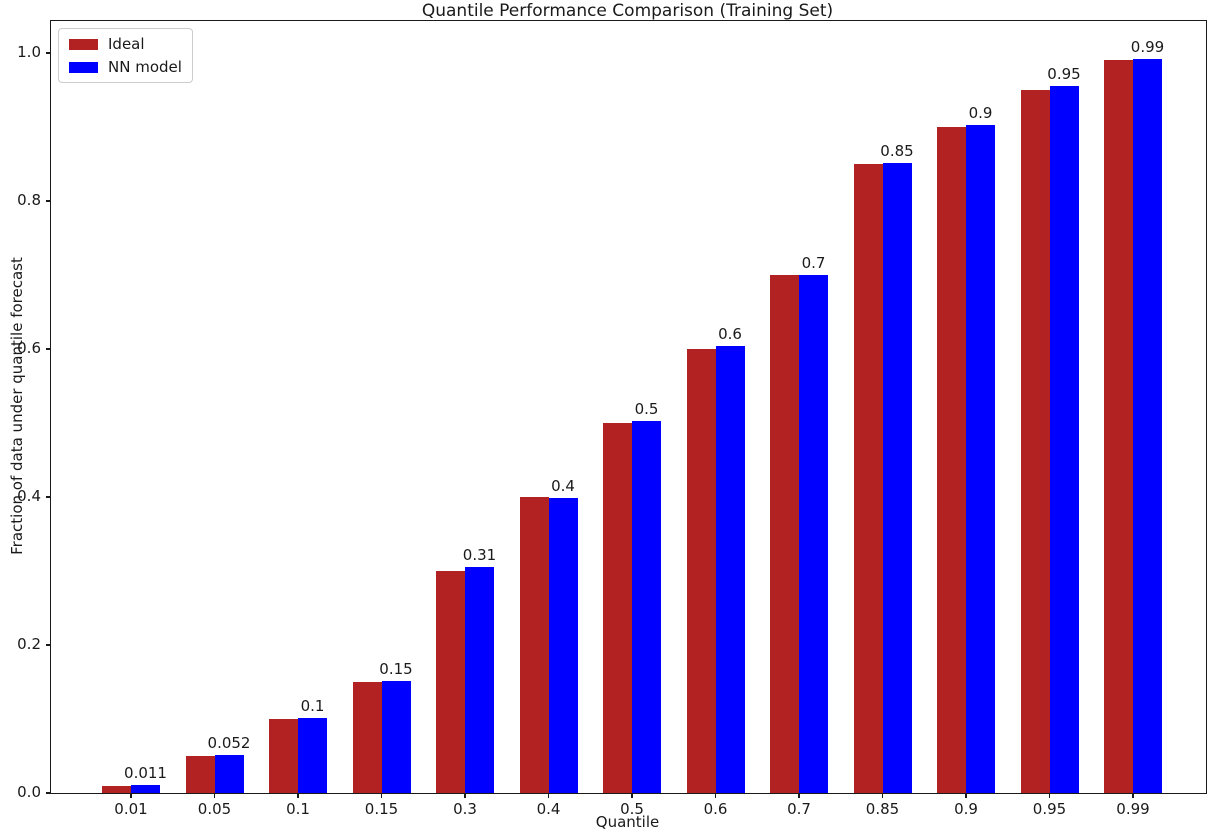 This screenshot has height=835, width=1213. Describe the element at coordinates (730, 334) in the screenshot. I see `bar-value-label: 0.6` at that location.